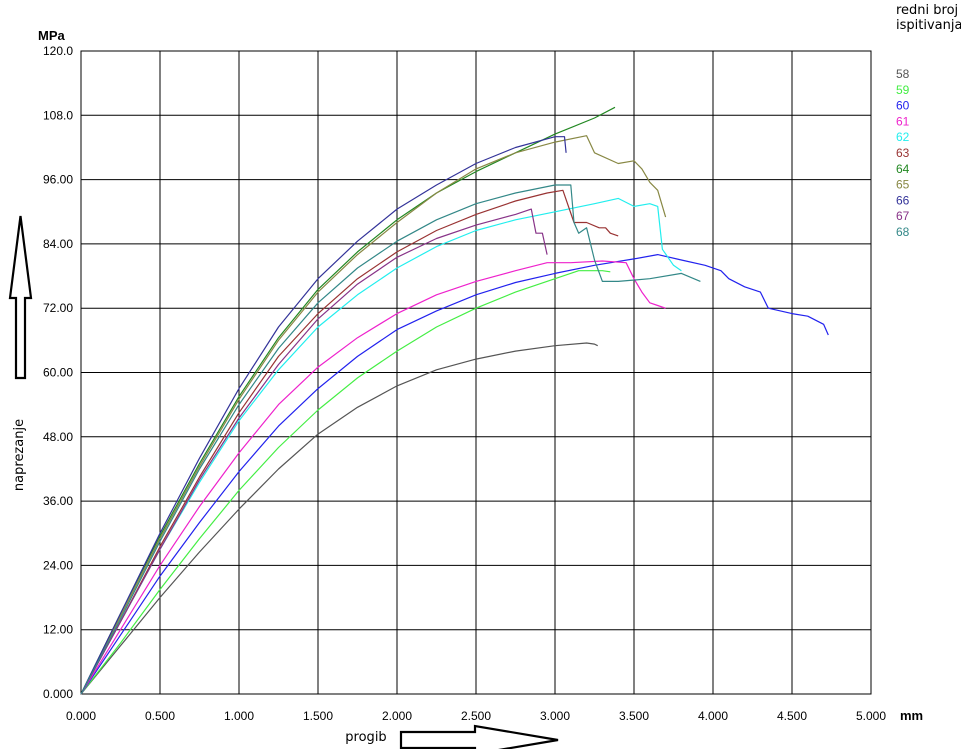 The width and height of the screenshot is (961, 749). What do you see at coordinates (903, 153) in the screenshot?
I see `legend-item-63: 63` at bounding box center [903, 153].